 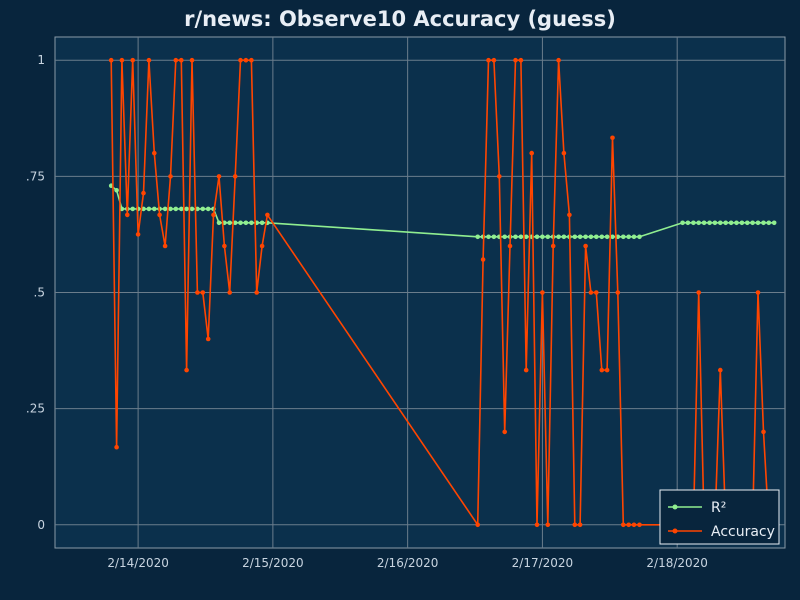 What do you see at coordinates (408, 563) in the screenshot?
I see `x-tick-label: 2/16/2020` at bounding box center [408, 563].